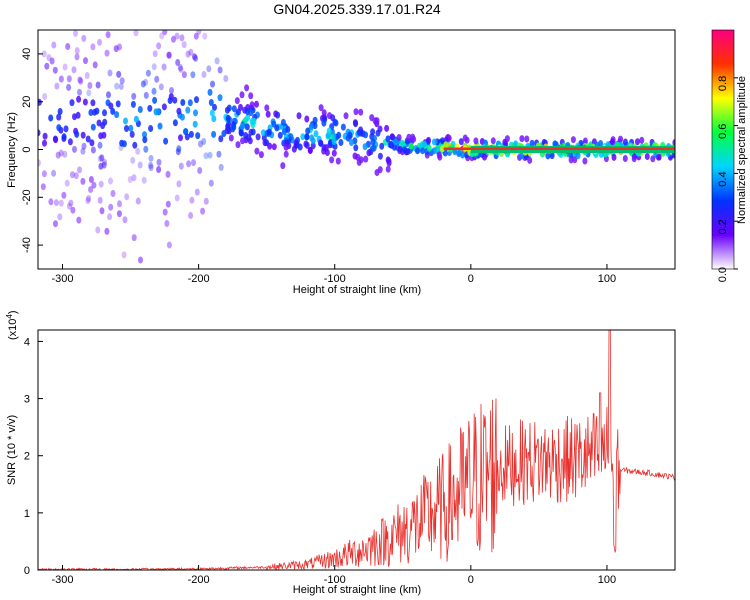 The height and width of the screenshot is (600, 750). Describe the element at coordinates (33, 456) in the screenshot. I see `snr-y-ticks: 0 1 2 3 4` at that location.